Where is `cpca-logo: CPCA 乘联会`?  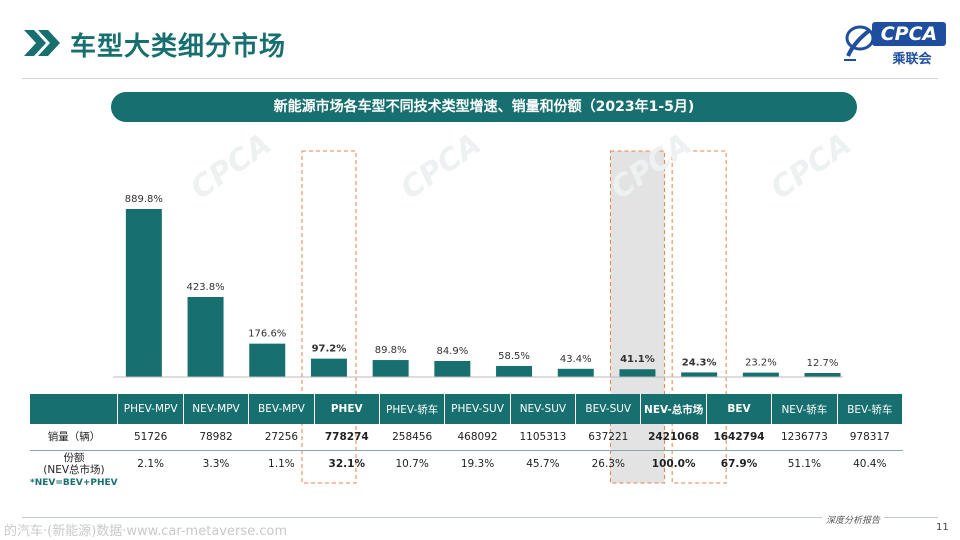
cpca-logo: CPCA 乘联会 is located at coordinates (891, 42).